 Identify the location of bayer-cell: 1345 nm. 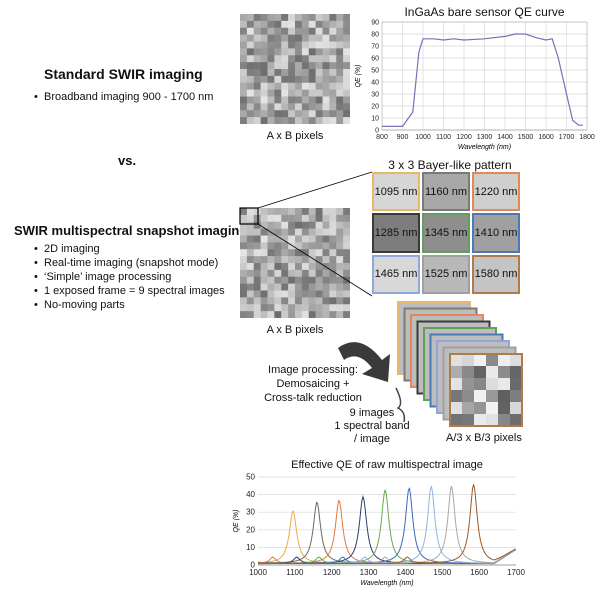
(446, 233).